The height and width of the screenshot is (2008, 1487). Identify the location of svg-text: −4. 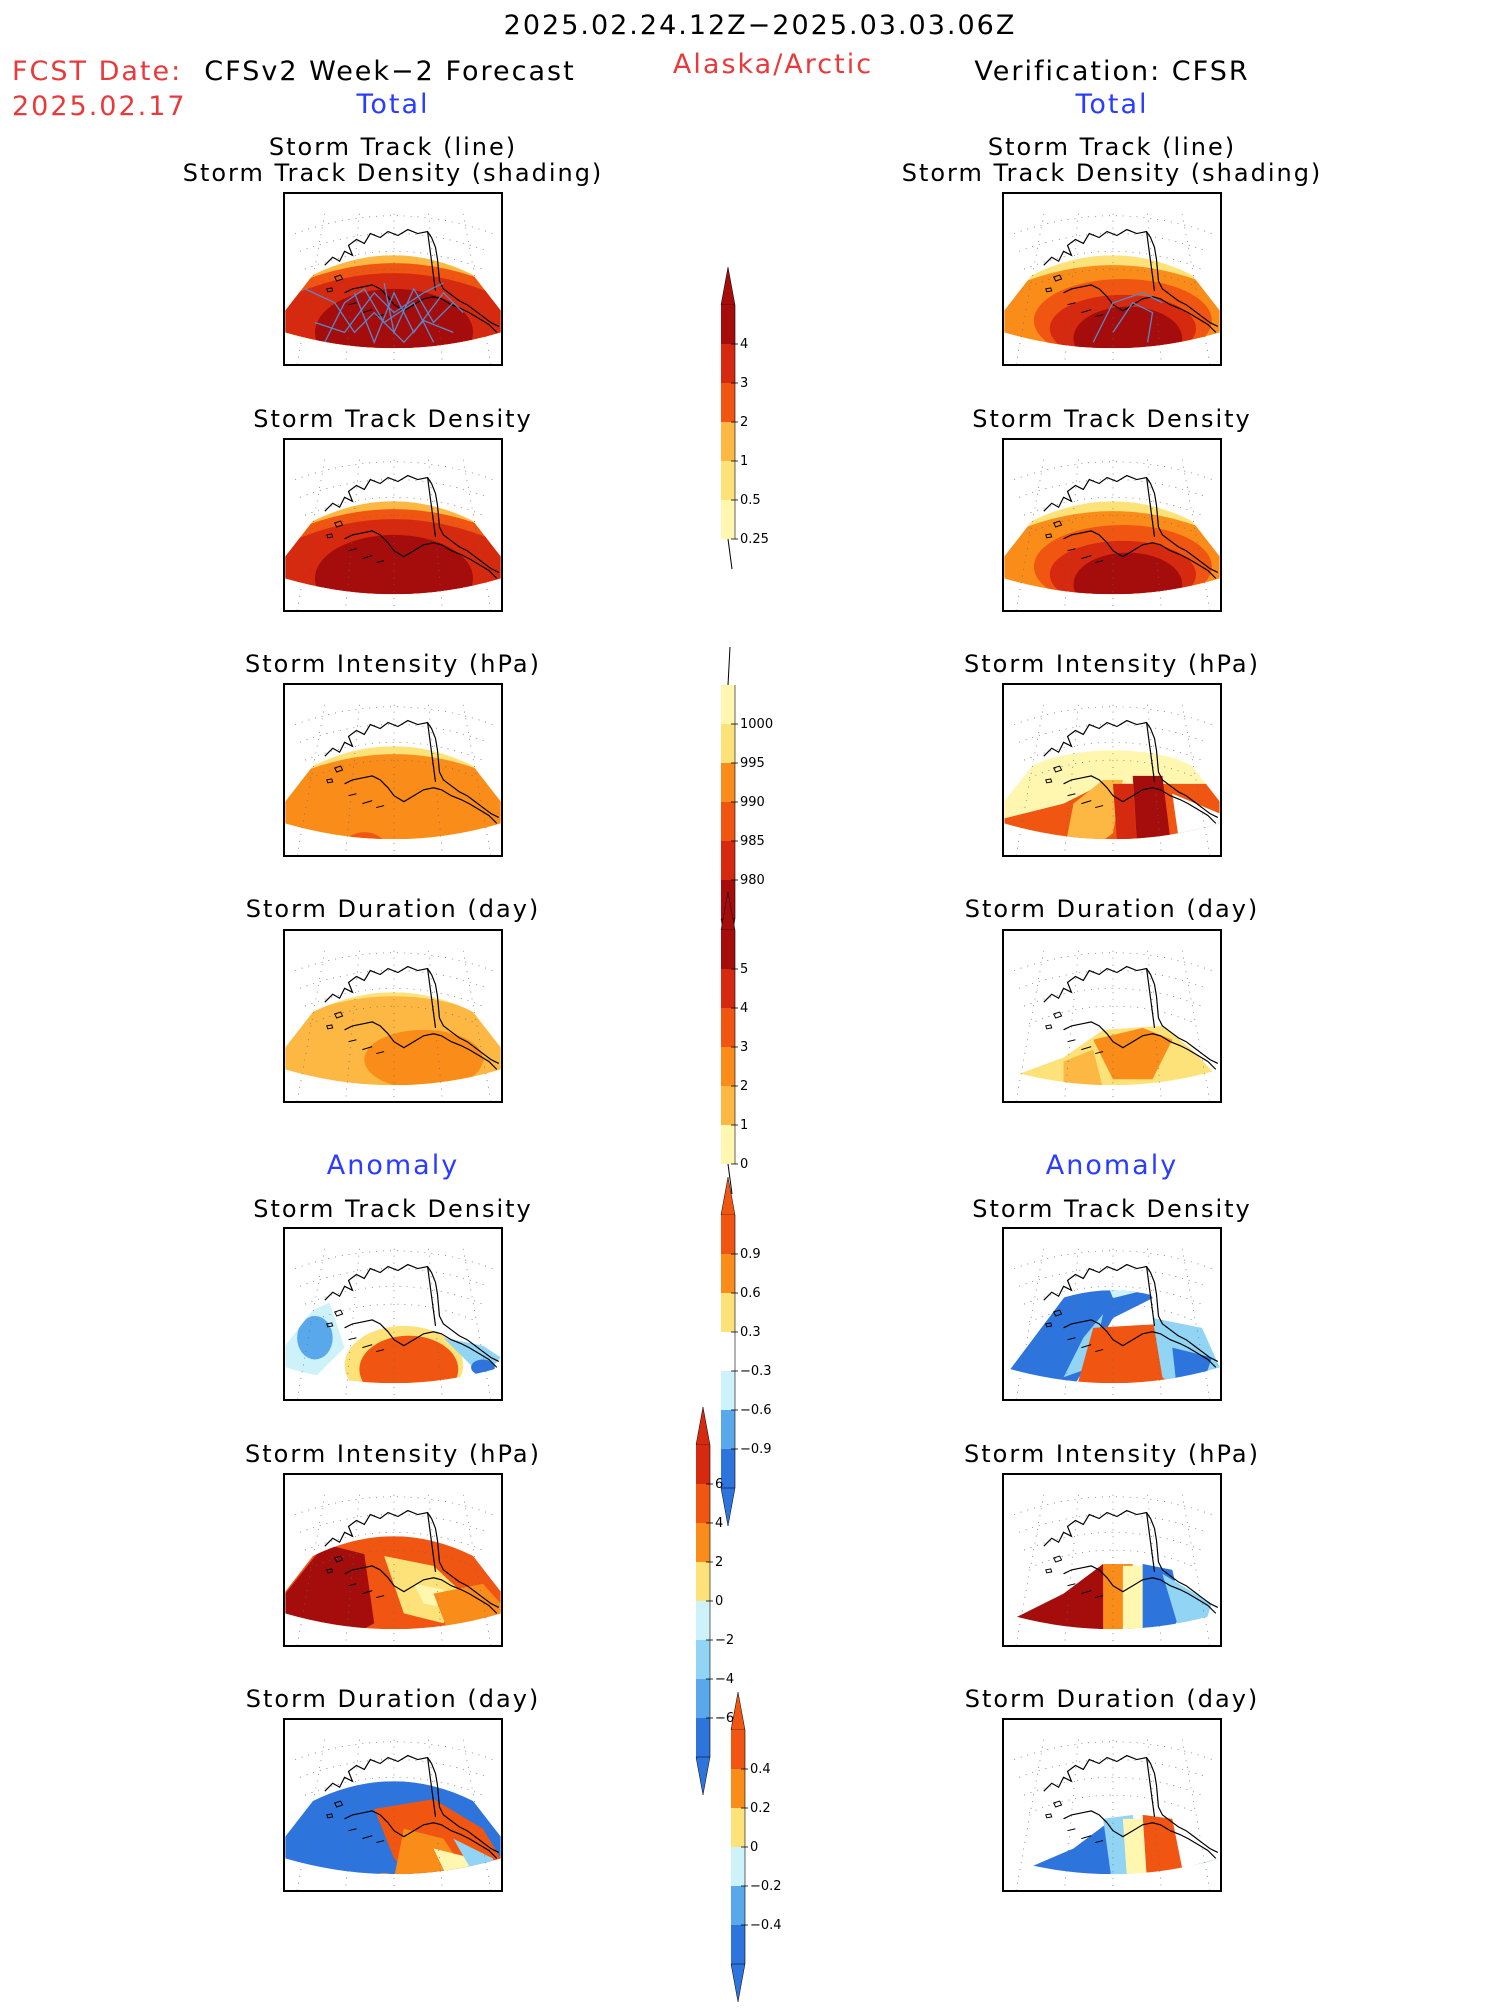
(724, 1679).